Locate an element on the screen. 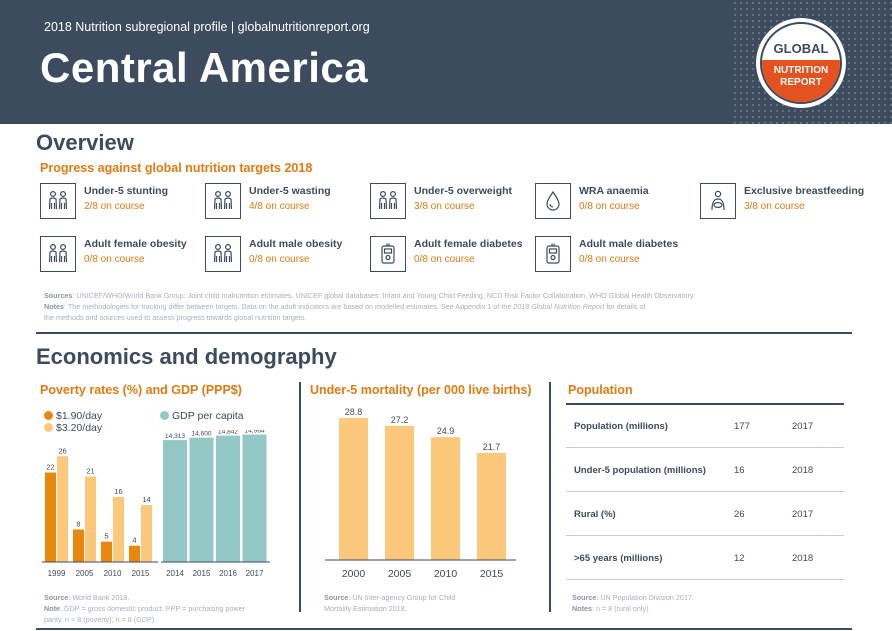 This screenshot has width=892, height=631. bottom-rule is located at coordinates (444, 629).